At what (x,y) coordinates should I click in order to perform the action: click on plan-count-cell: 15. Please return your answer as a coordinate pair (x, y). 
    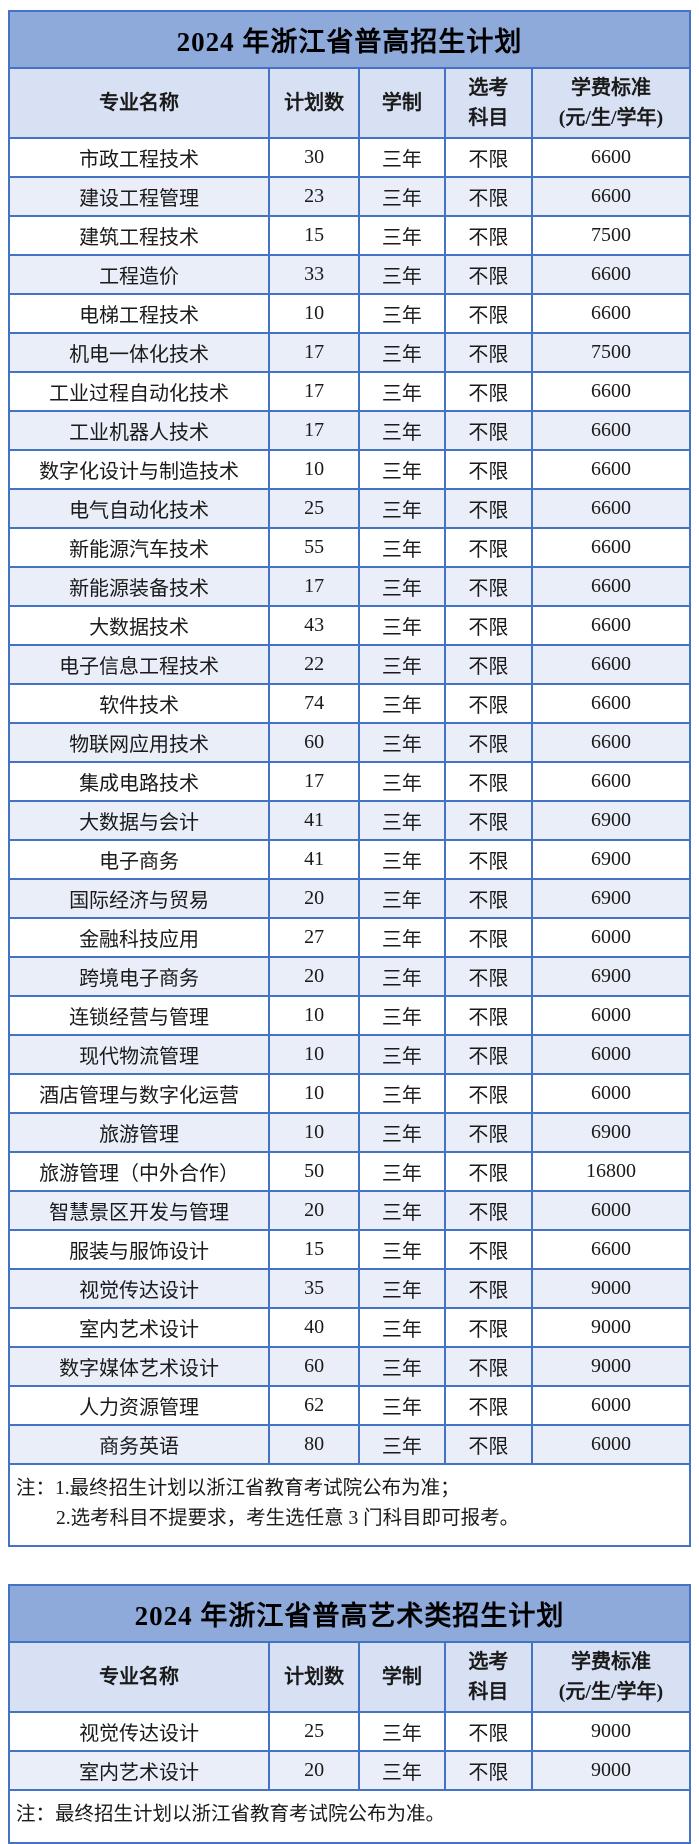
    Looking at the image, I should click on (314, 235).